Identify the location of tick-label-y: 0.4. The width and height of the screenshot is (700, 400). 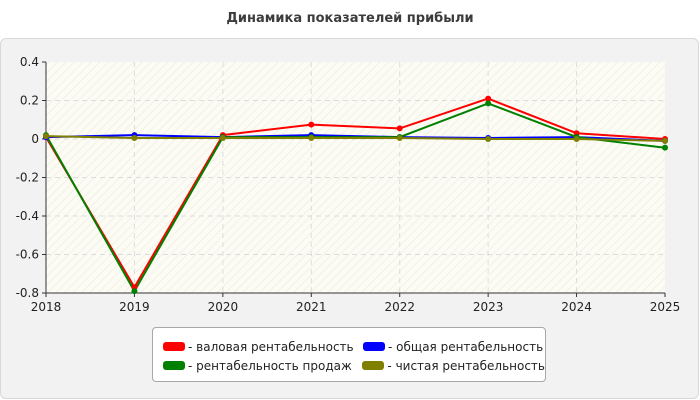
(29, 62).